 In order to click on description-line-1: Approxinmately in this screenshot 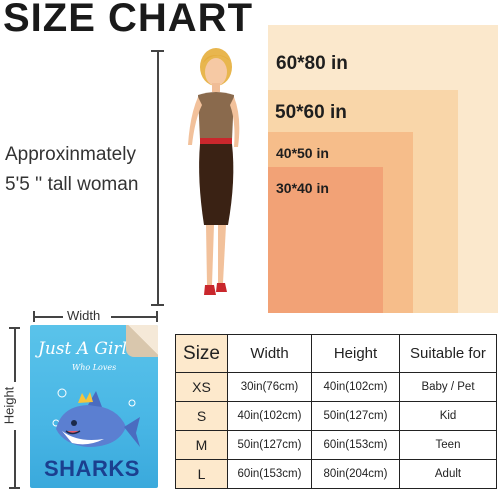, I will do `click(70, 154)`.